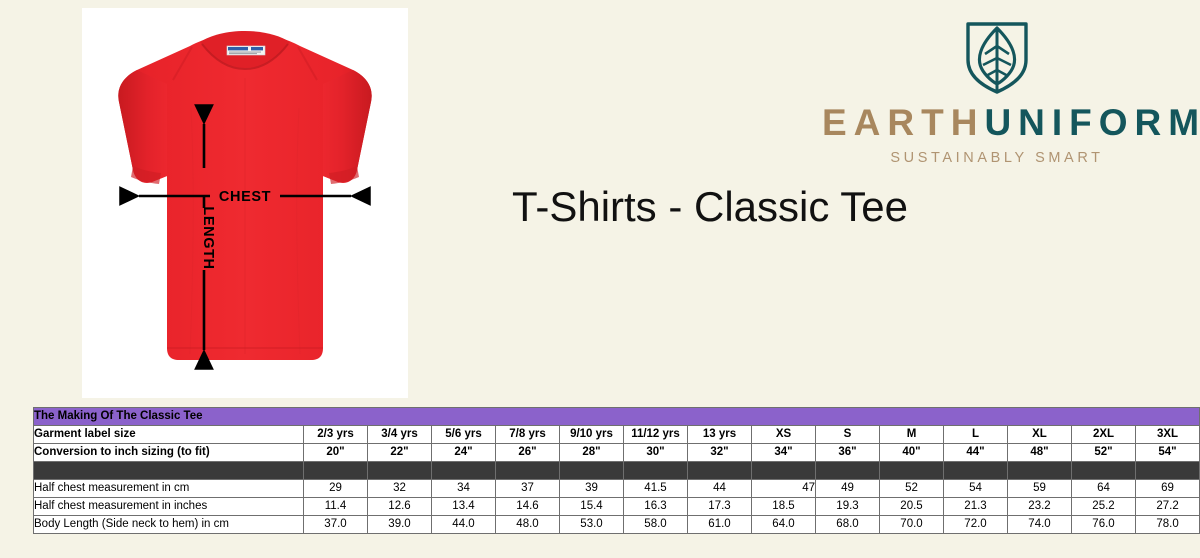  What do you see at coordinates (710, 206) in the screenshot?
I see `page-title: T-Shirts - Classic Tee` at bounding box center [710, 206].